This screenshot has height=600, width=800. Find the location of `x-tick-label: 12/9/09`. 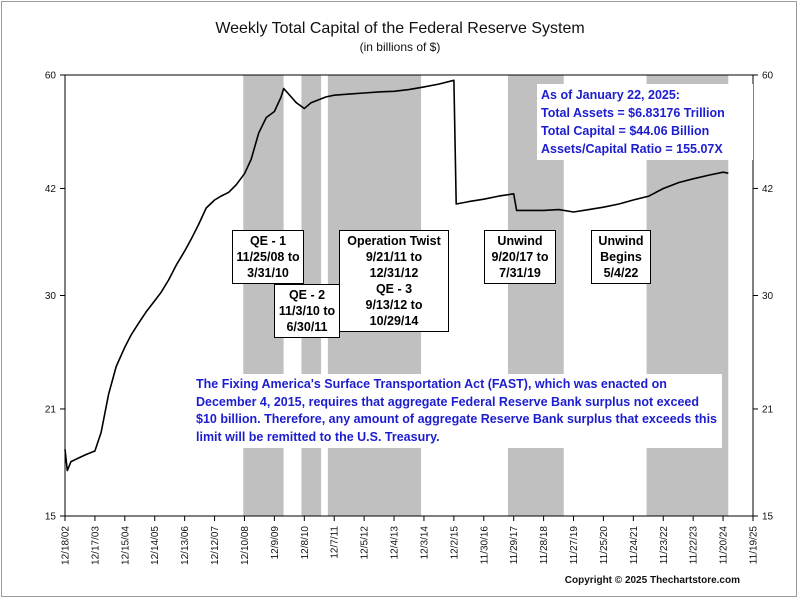

x-tick-label: 12/9/09 is located at coordinates (275, 543).